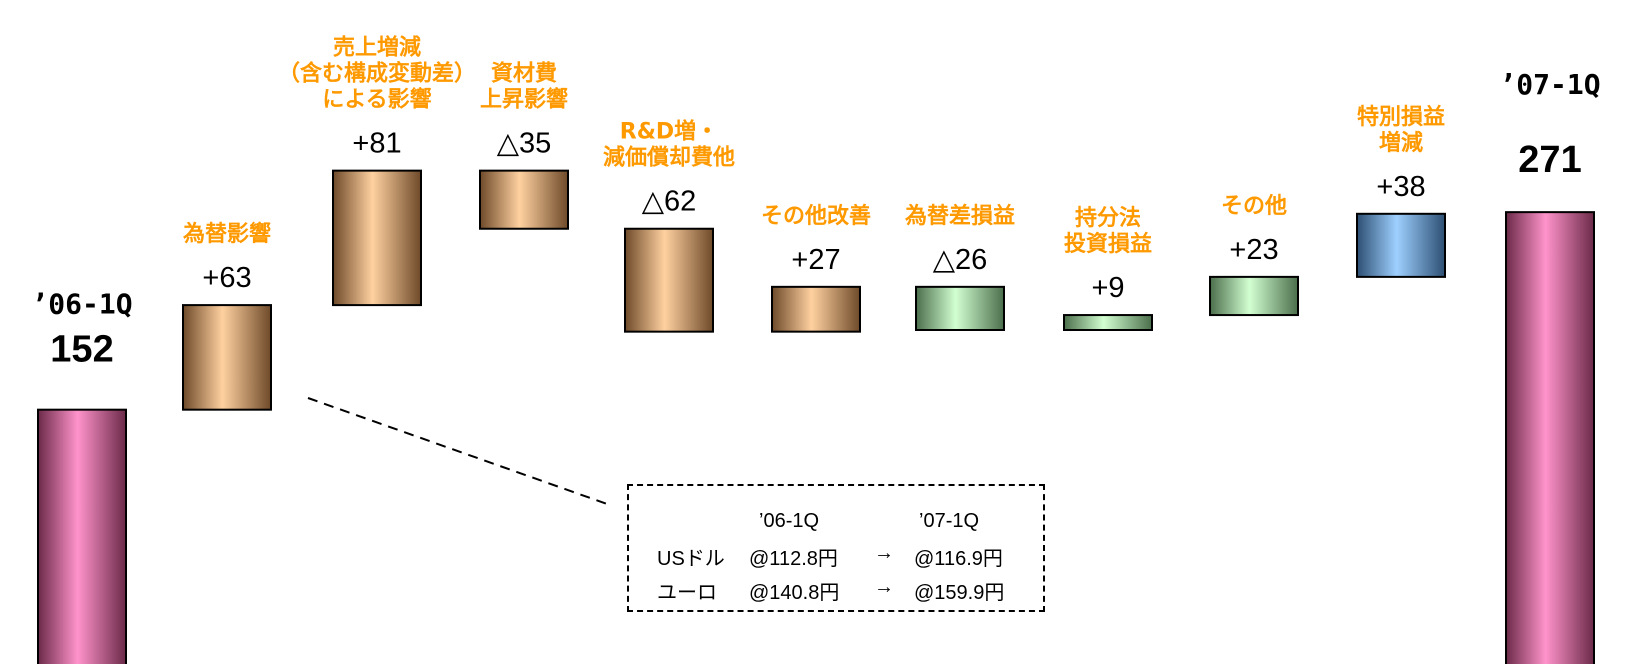  Describe the element at coordinates (1107, 288) in the screenshot. I see `step-value-label-7: +9` at that location.